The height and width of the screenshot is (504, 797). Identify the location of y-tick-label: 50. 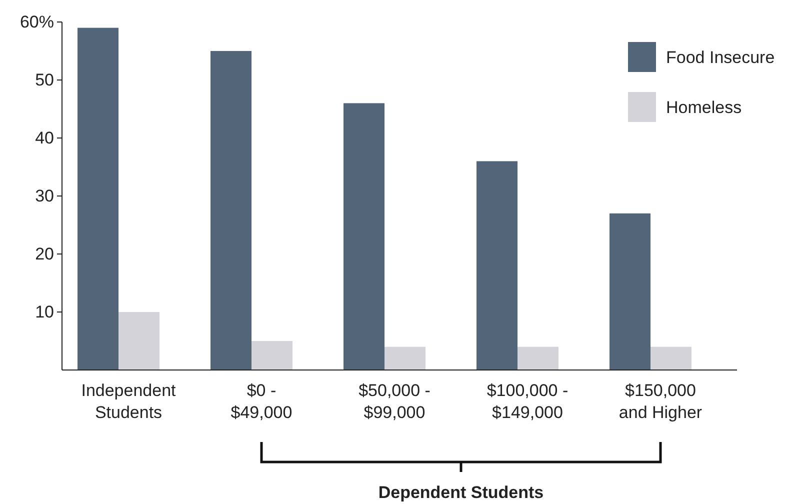
(44, 80).